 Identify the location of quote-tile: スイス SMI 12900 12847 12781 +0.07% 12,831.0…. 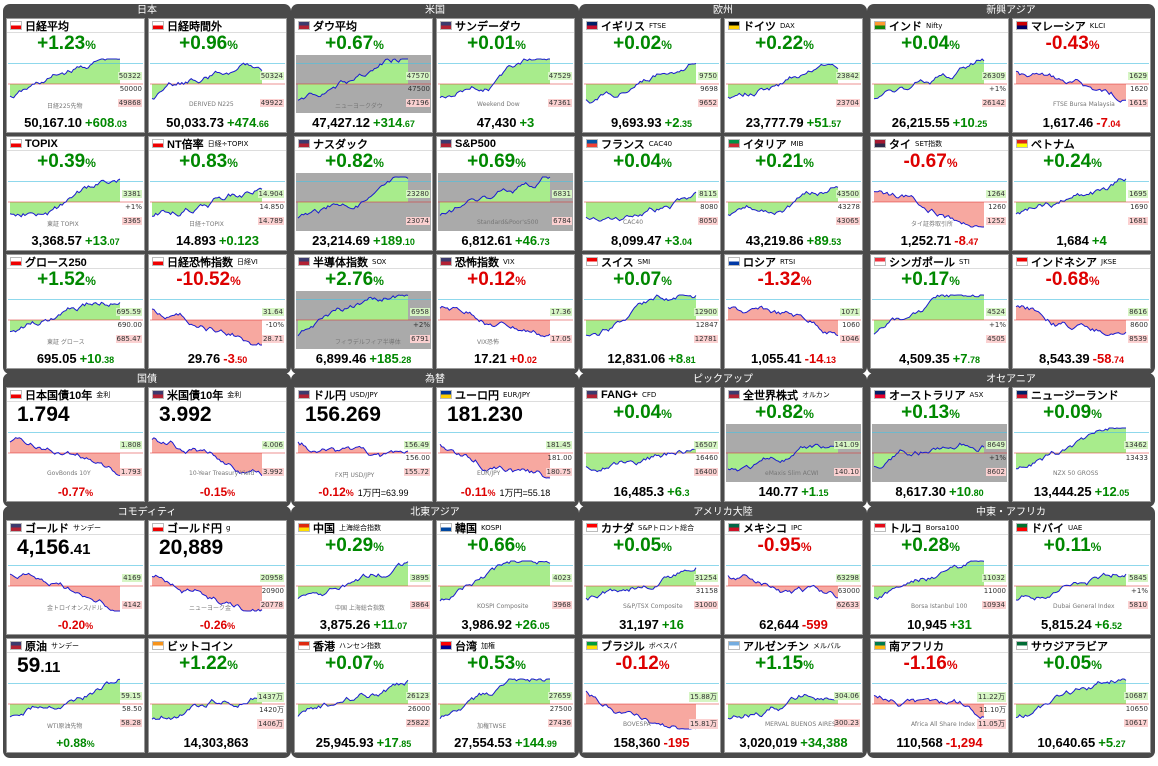
(651, 311).